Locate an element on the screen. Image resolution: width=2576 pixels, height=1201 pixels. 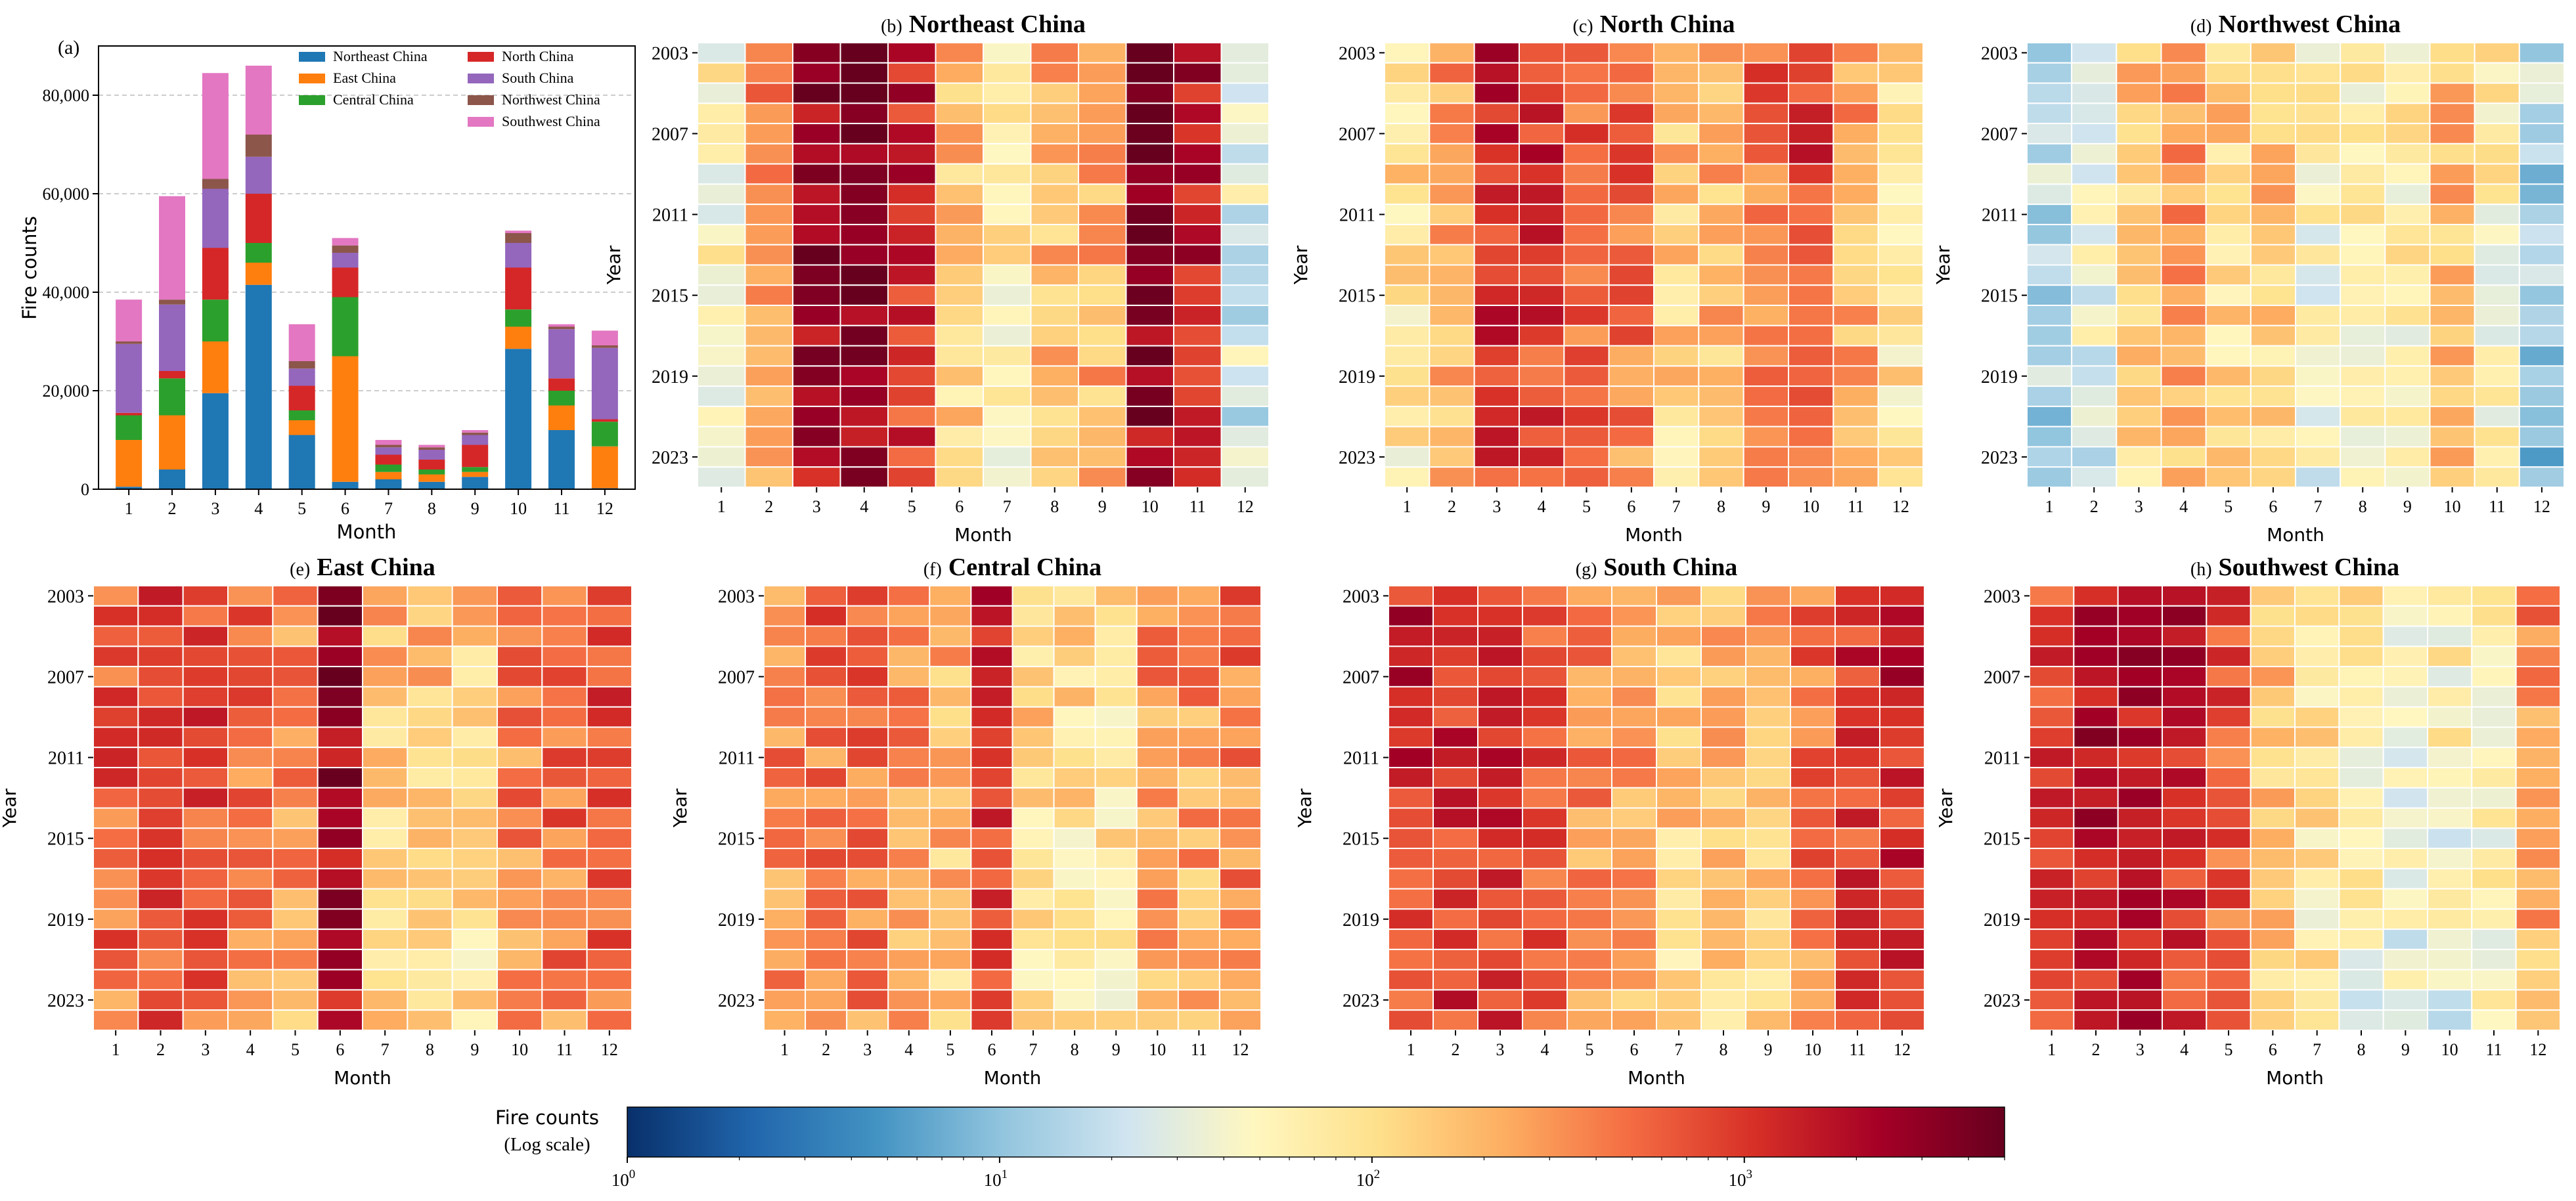
bar-segment-northwest-china is located at coordinates (173, 302).